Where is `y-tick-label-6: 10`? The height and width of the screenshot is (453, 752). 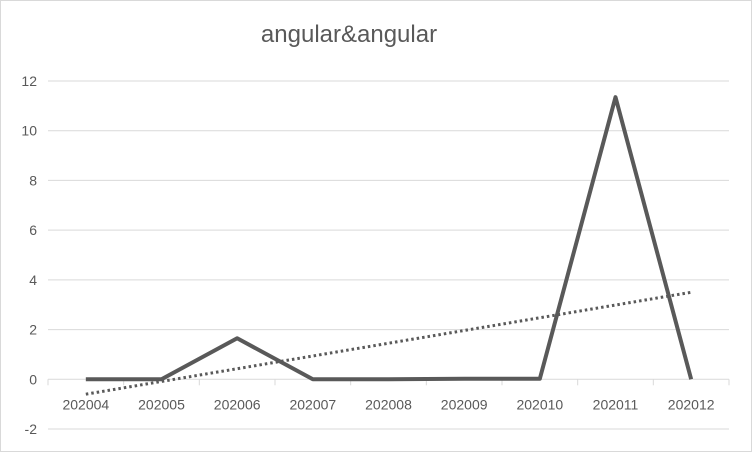 y-tick-label-6: 10 is located at coordinates (29, 131).